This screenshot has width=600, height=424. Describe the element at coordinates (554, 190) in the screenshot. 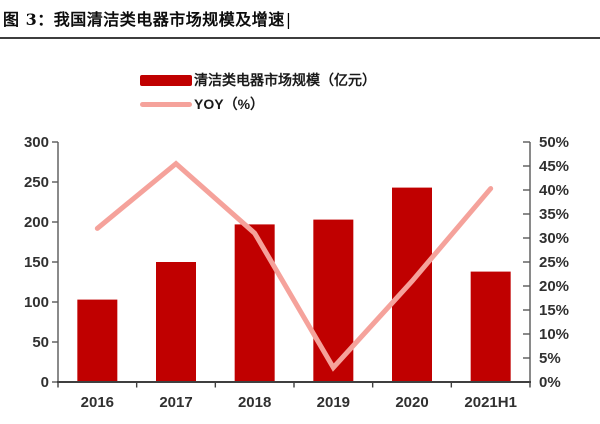

I see `right-axis-tick-label: 40%` at that location.